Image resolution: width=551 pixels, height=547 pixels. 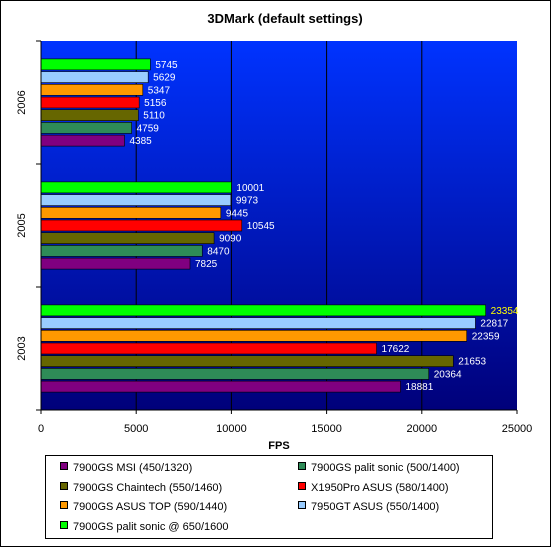 What do you see at coordinates (206, 264) in the screenshot?
I see `data-label: 7825` at bounding box center [206, 264].